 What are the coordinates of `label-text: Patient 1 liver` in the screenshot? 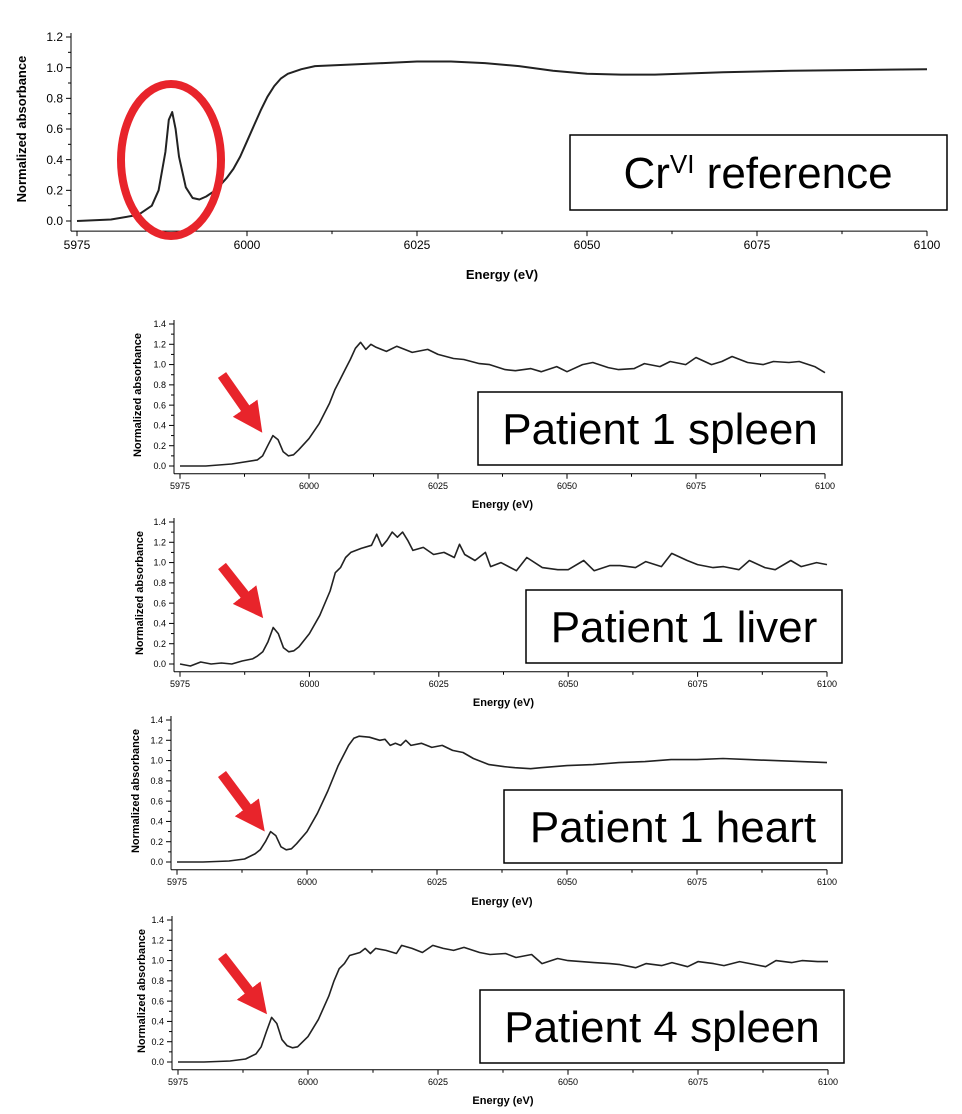 It's located at (684, 627).